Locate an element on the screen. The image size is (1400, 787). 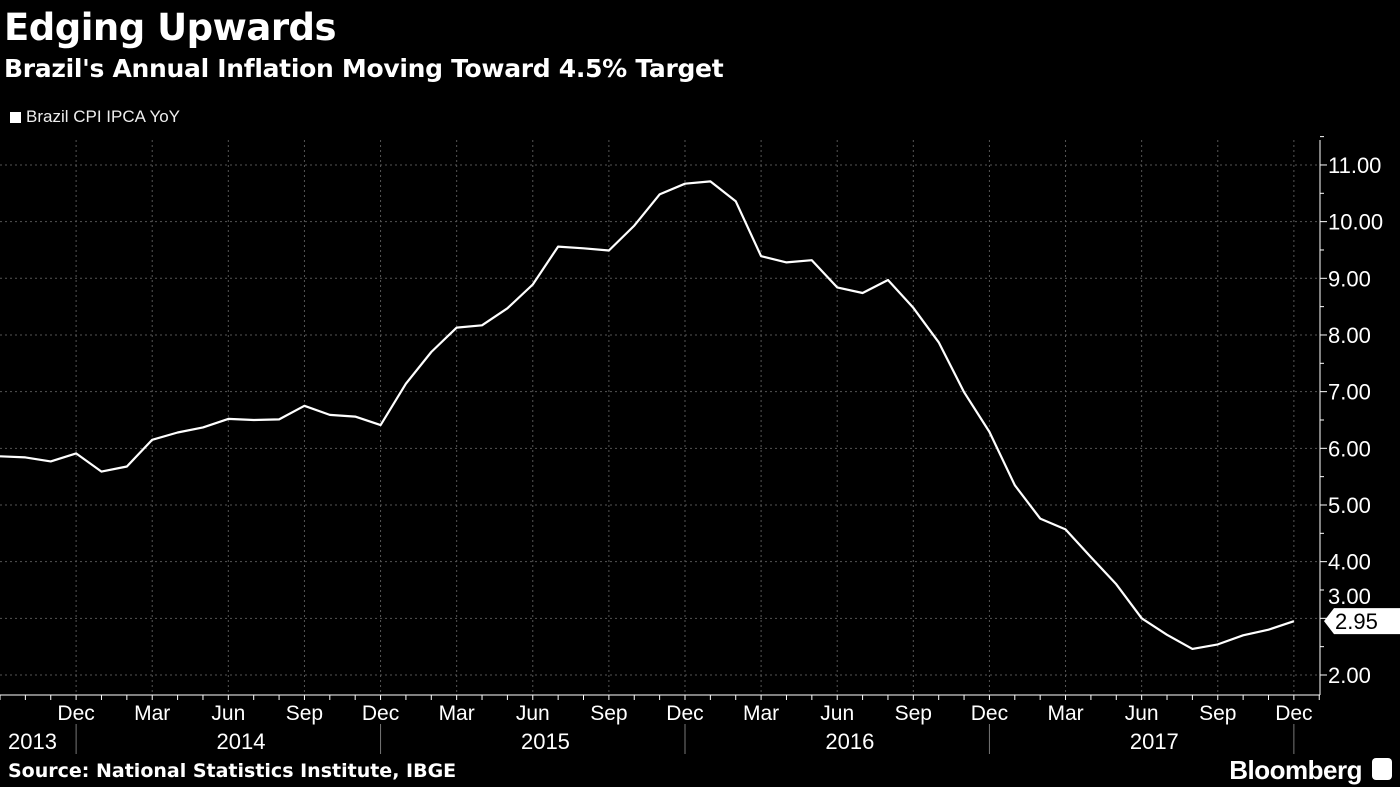
legend-swatch is located at coordinates (15, 117).